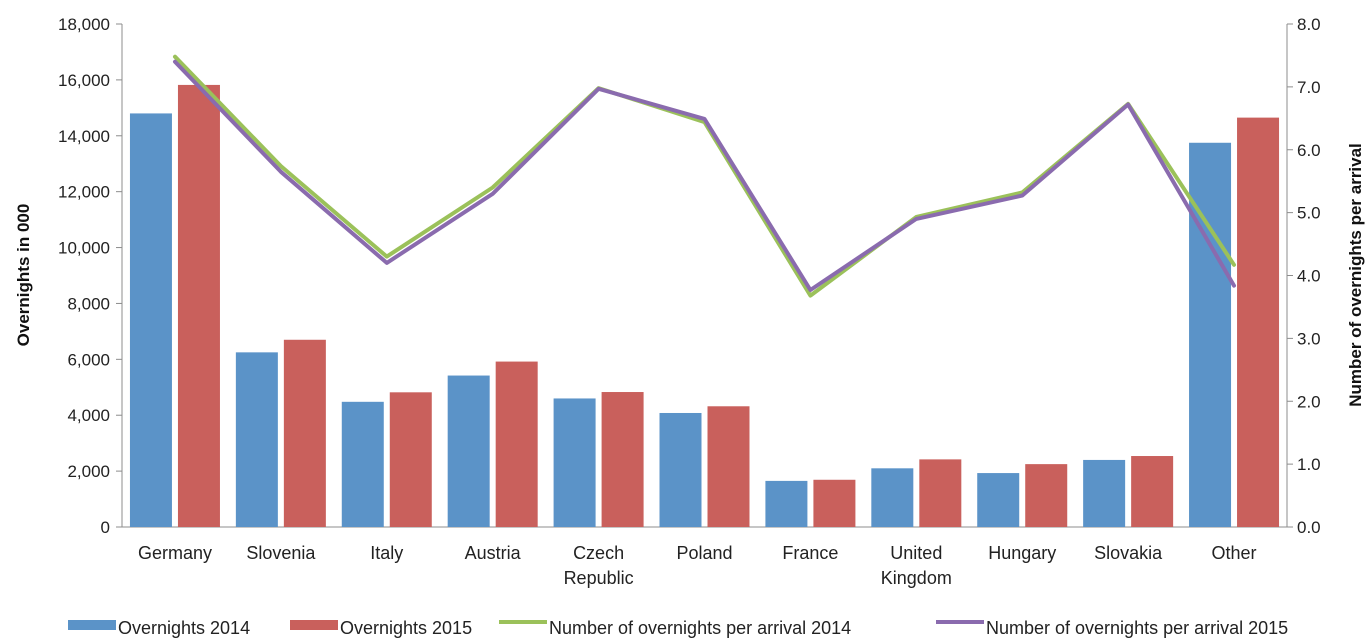 This screenshot has height=638, width=1367. Describe the element at coordinates (88, 415) in the screenshot. I see `y-tick-label: 4,000` at that location.